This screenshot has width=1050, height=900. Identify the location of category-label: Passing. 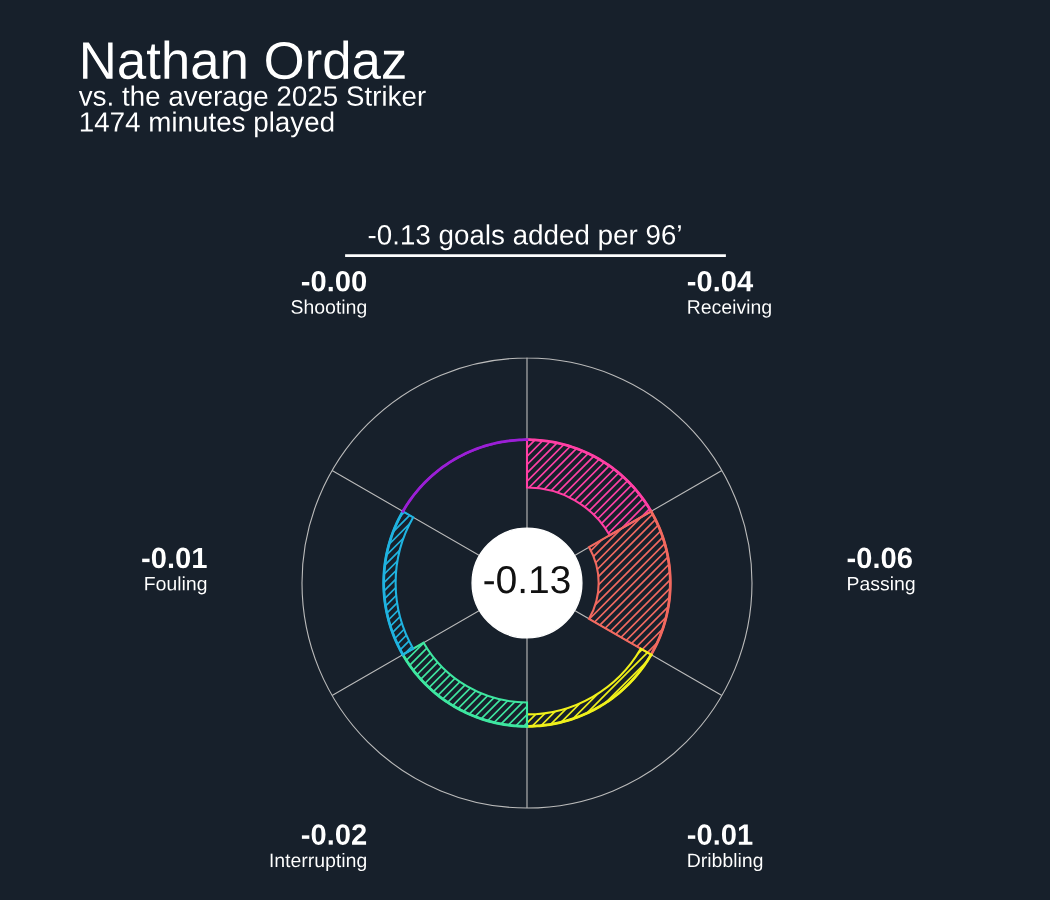
(881, 585).